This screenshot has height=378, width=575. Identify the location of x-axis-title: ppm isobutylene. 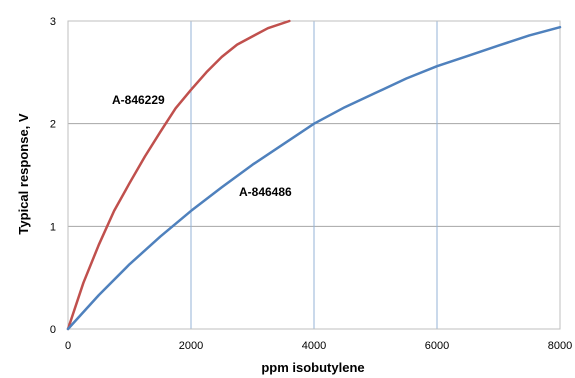
(312, 367).